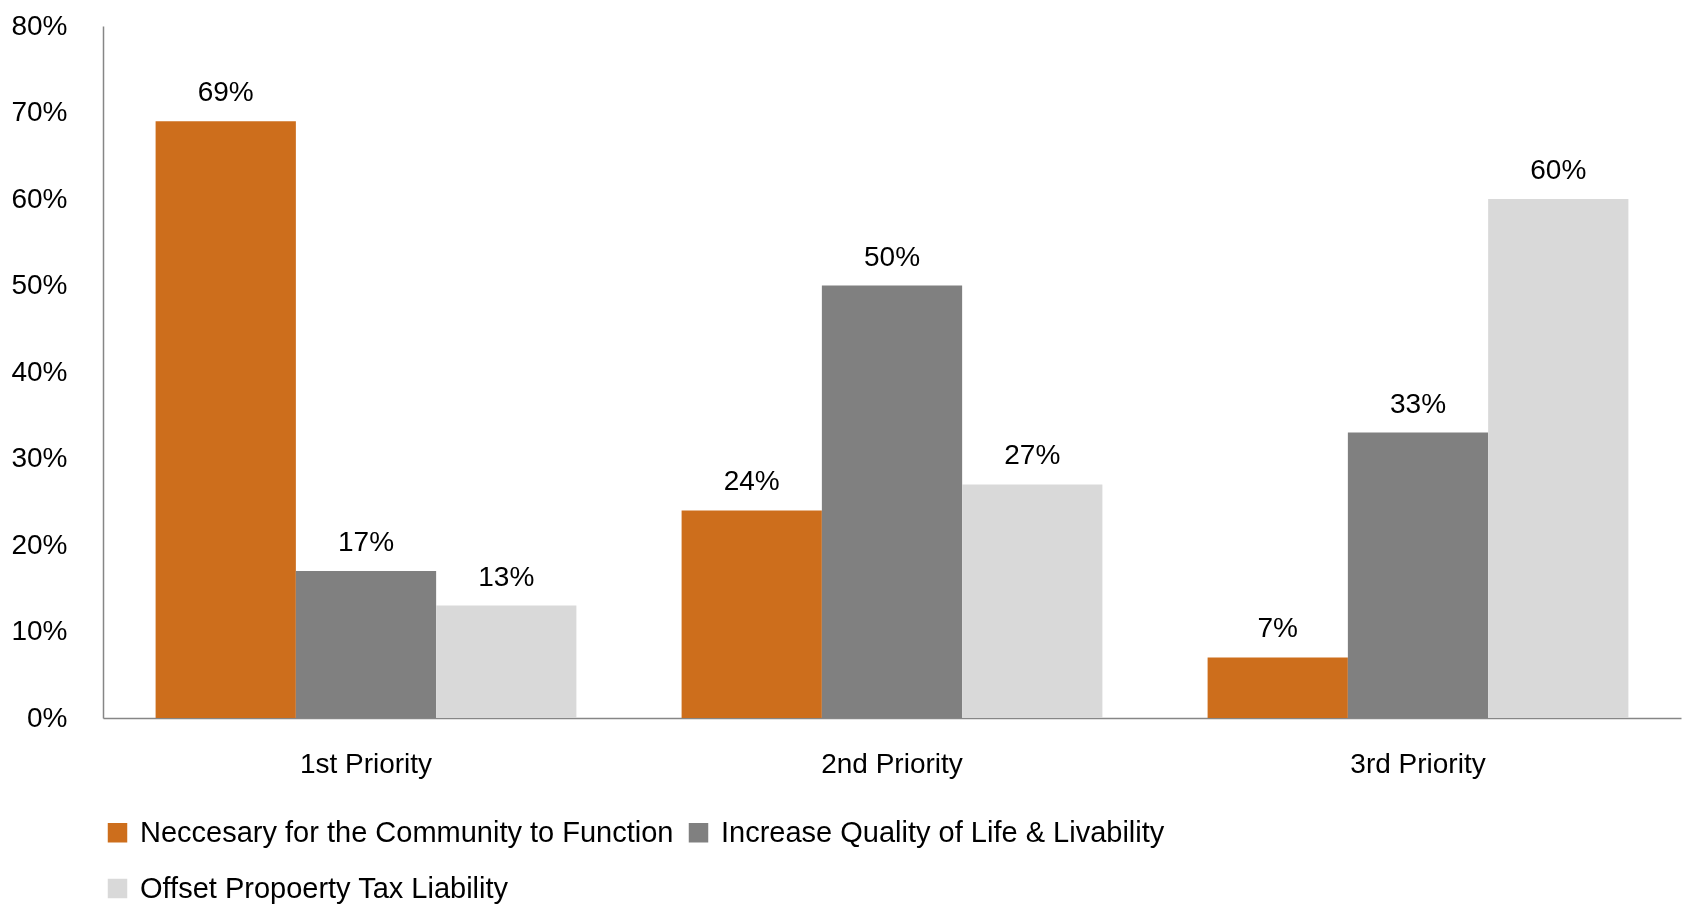 This screenshot has height=911, width=1696. I want to click on x-tick-label: 1st Priority, so click(366, 763).